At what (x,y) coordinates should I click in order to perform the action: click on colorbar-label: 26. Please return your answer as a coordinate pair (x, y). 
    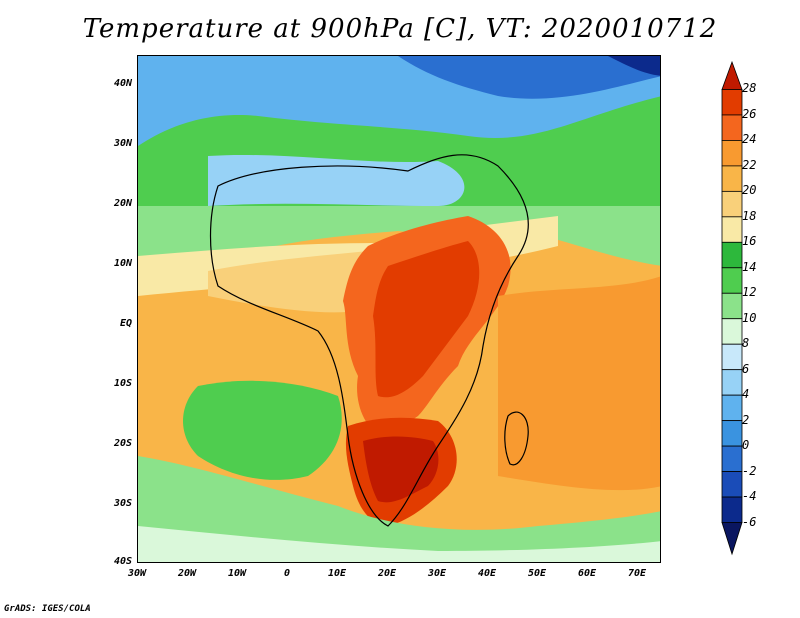
    Looking at the image, I should click on (749, 113).